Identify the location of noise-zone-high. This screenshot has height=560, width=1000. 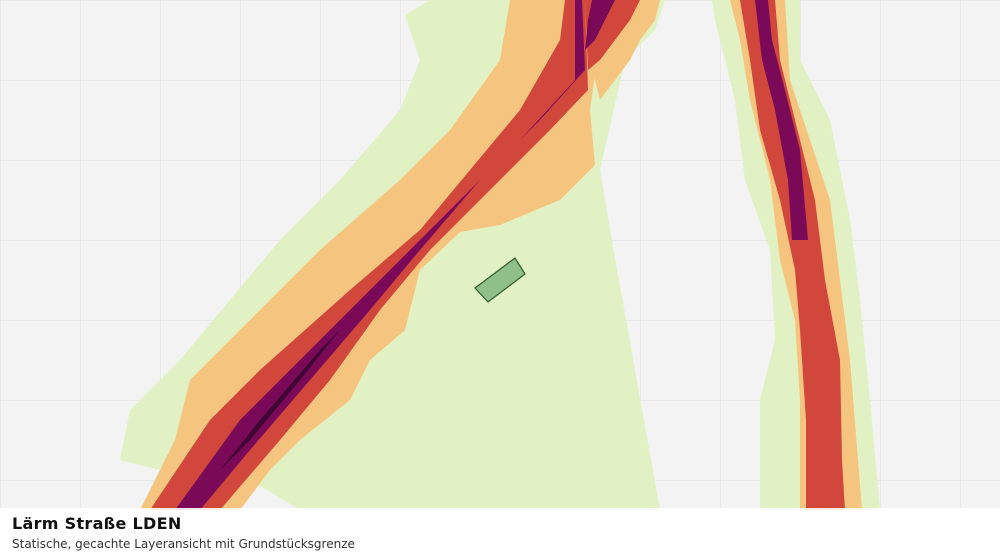
(792, 255).